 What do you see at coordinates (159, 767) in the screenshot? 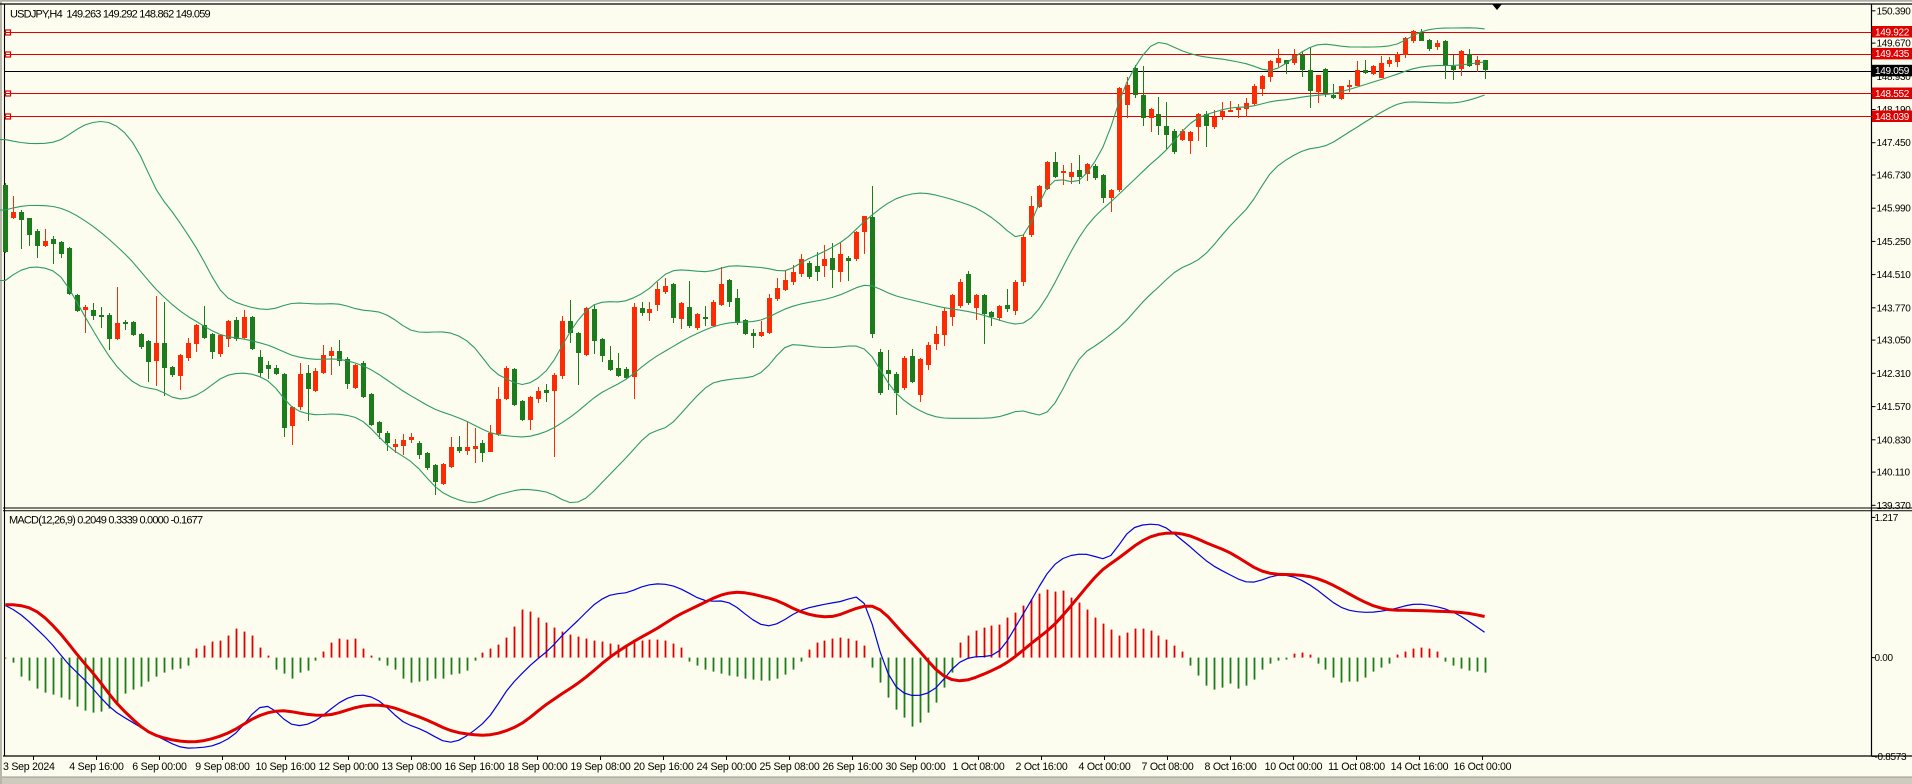
I see `svg-text: 6 Sep 00:00` at bounding box center [159, 767].